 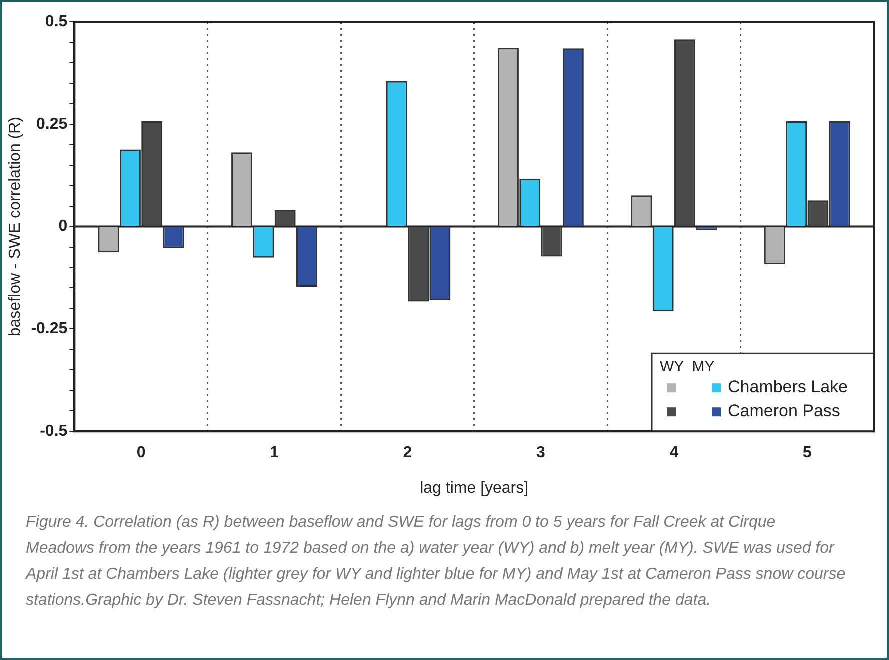 I want to click on x-tick-label: 1, so click(x=275, y=453).